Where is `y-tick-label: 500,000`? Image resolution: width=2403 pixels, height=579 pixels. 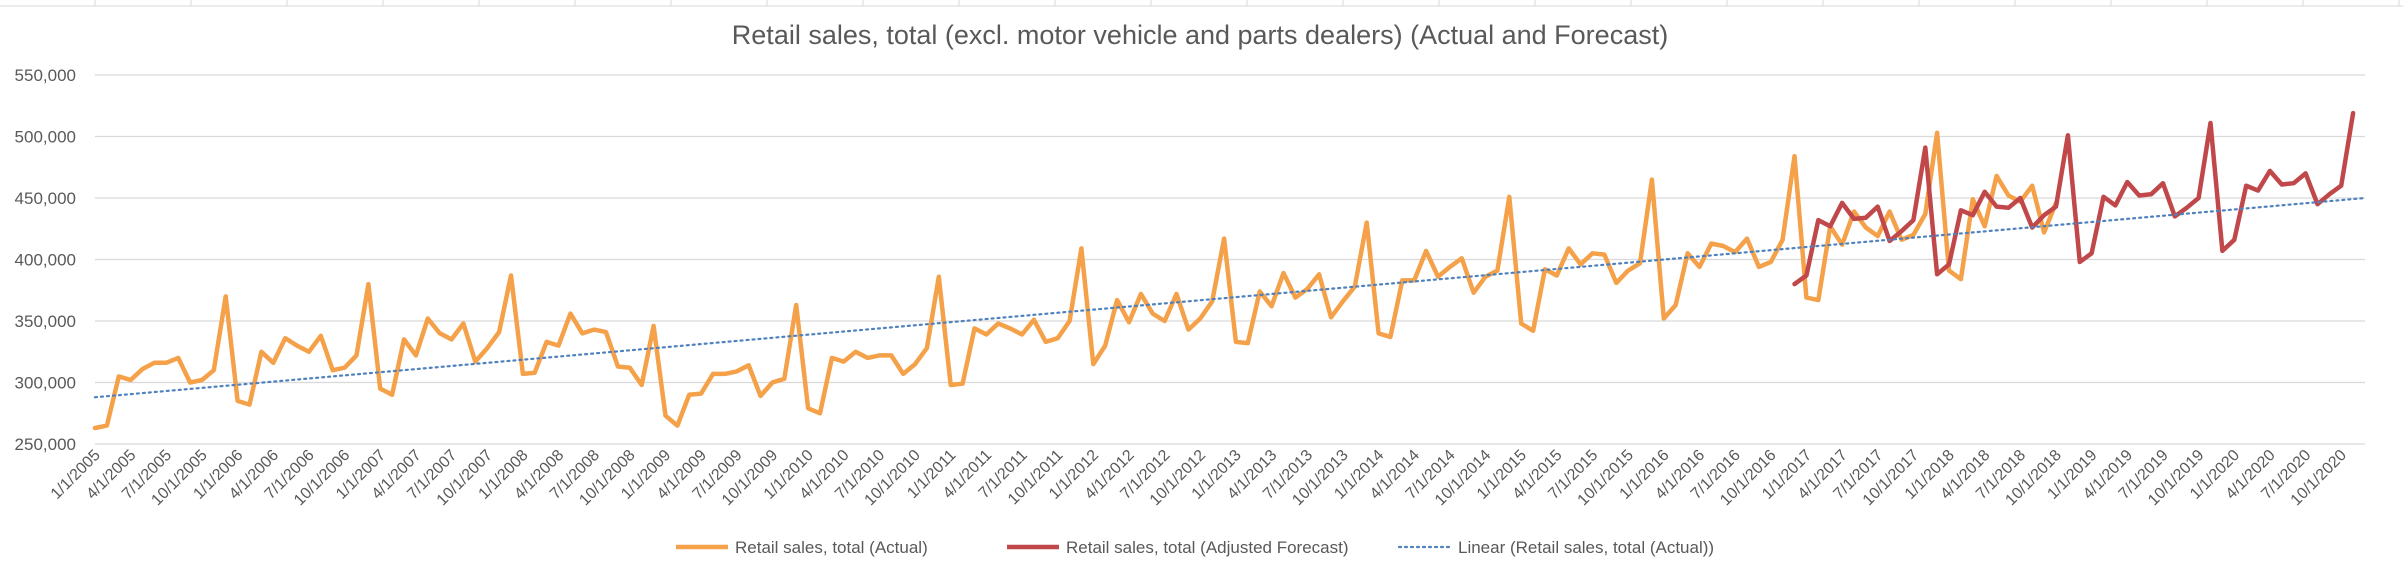 y-tick-label: 500,000 is located at coordinates (45, 137).